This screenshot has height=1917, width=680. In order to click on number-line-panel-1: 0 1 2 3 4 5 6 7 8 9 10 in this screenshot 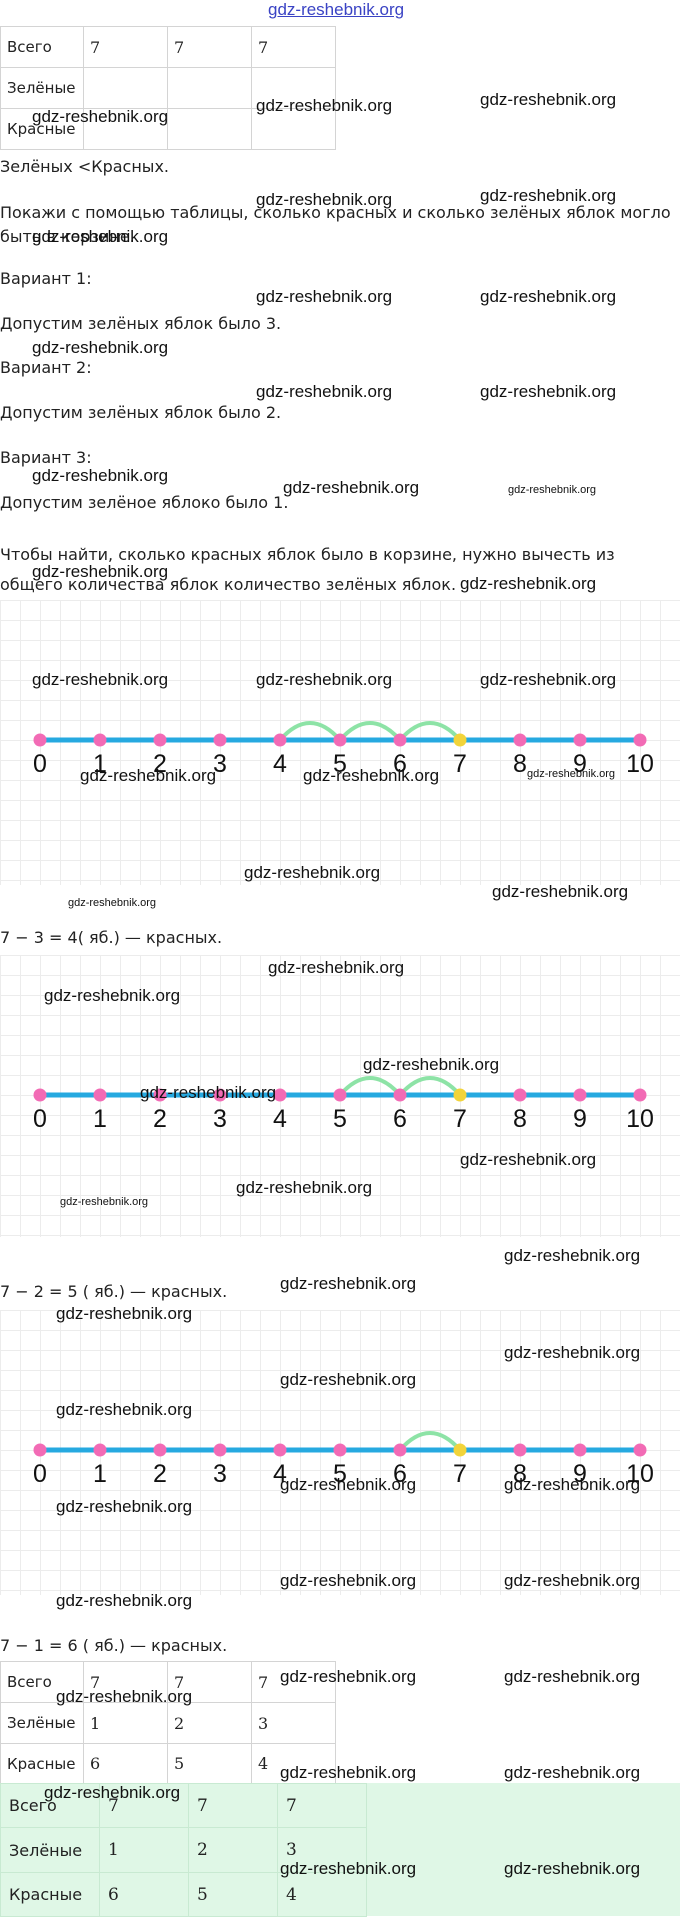, I will do `click(340, 742)`.